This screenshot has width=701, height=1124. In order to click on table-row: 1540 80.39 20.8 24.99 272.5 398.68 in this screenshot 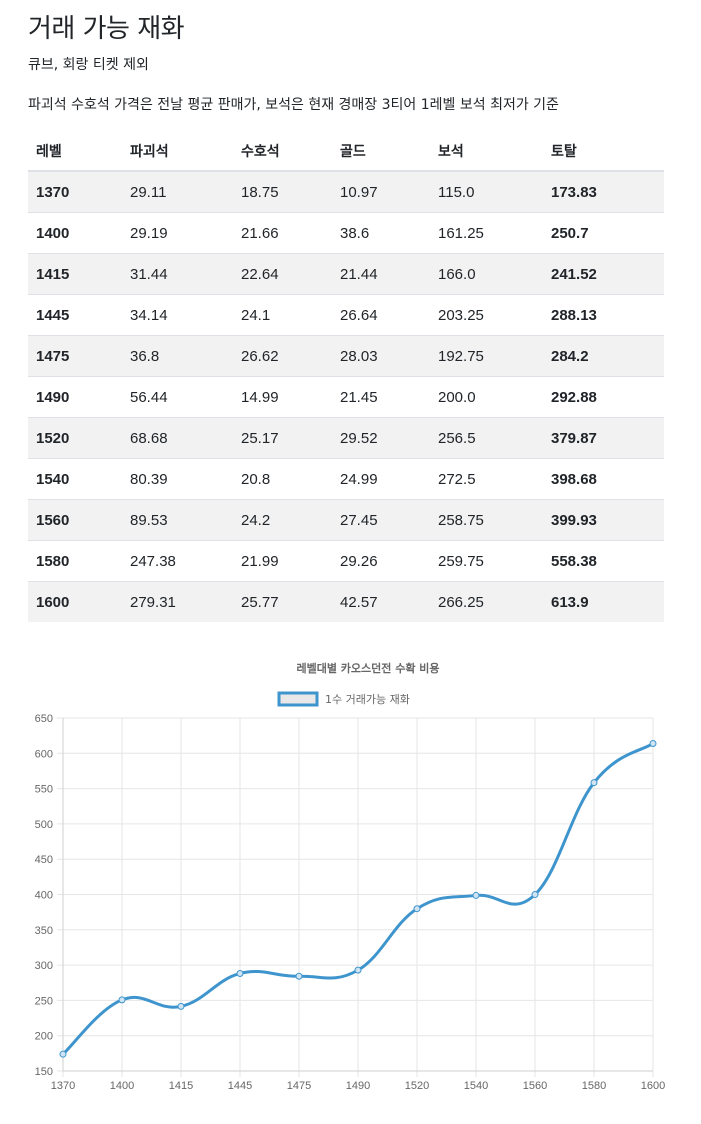, I will do `click(346, 479)`.